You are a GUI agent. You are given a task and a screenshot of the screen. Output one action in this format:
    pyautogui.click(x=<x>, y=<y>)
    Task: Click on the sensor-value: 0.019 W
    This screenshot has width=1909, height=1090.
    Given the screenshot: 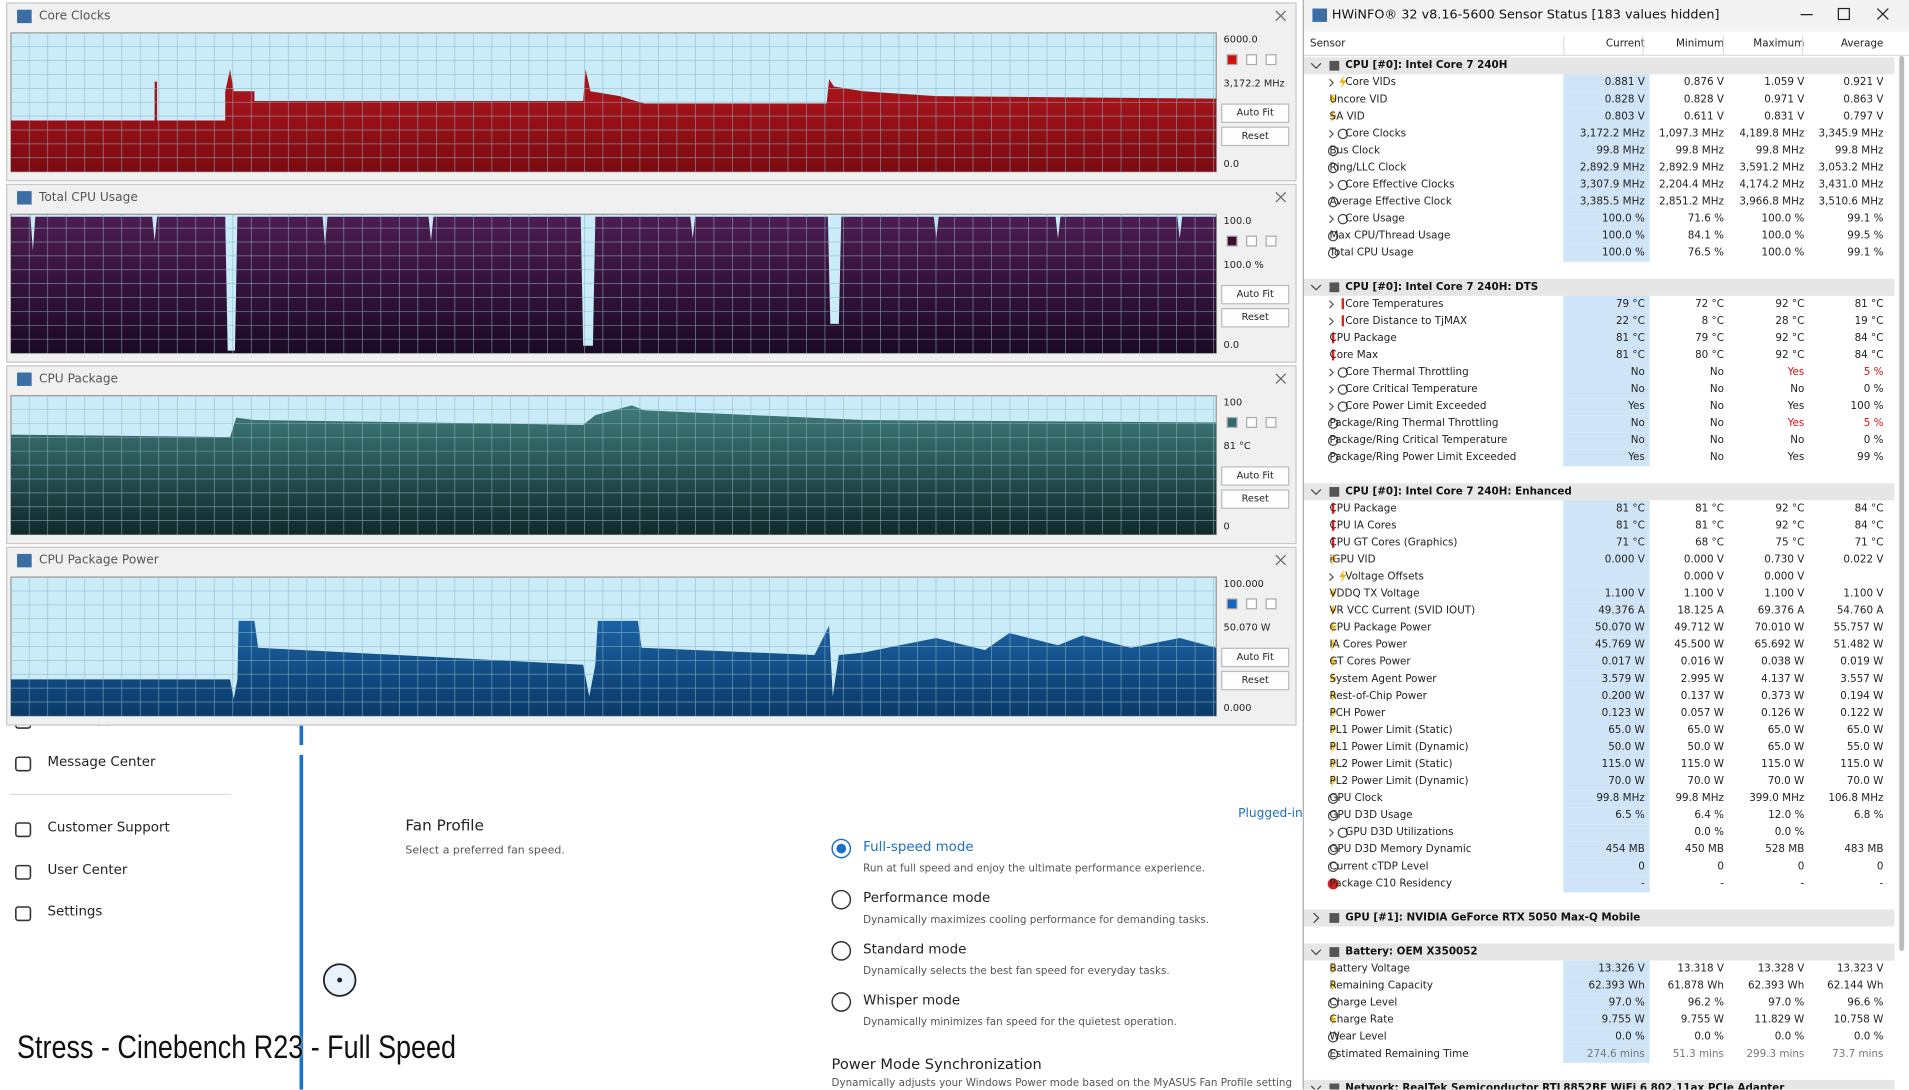 What is the action you would take?
    pyautogui.click(x=1862, y=662)
    